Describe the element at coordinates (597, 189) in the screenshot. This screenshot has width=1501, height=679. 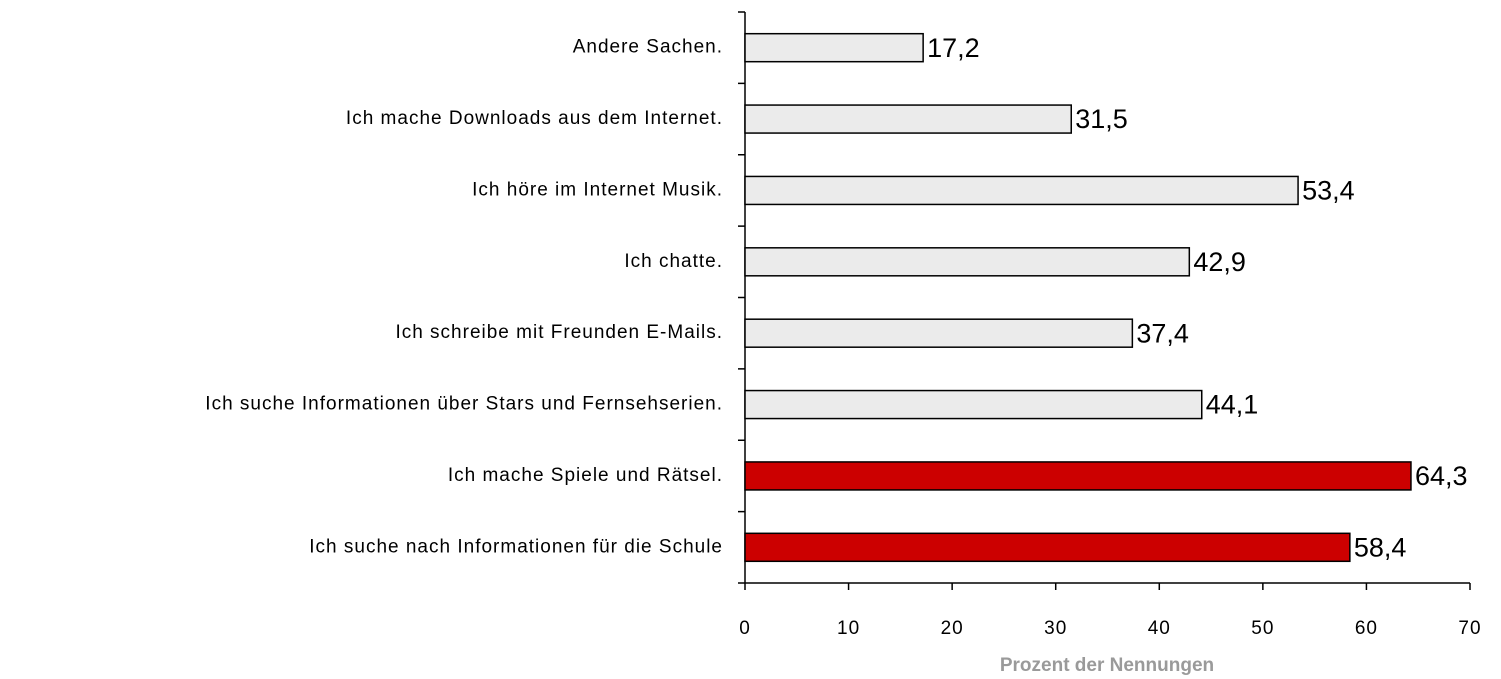
I see `category-label: Ich höre im Internet Musik.` at that location.